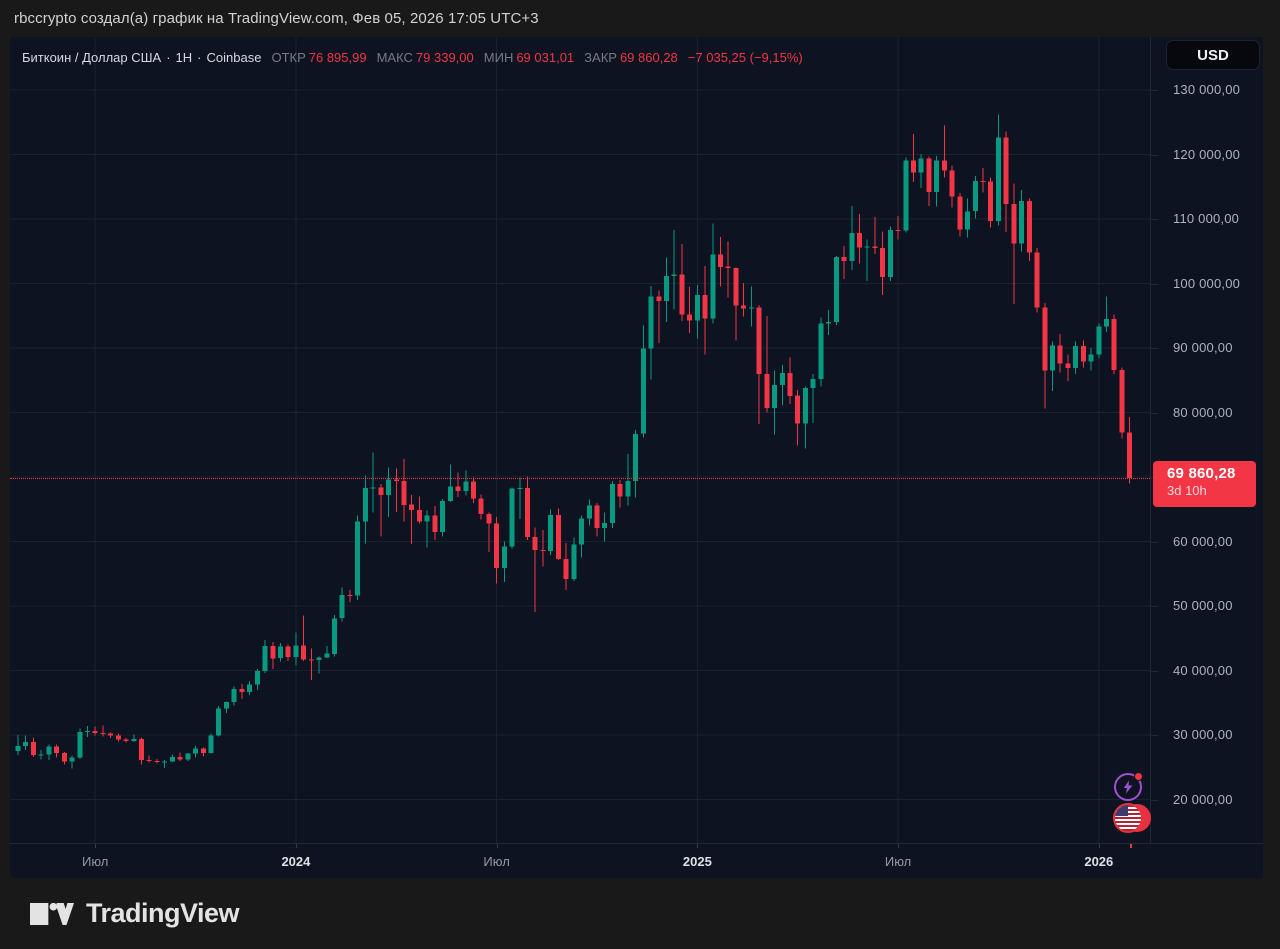 This screenshot has height=949, width=1280. What do you see at coordinates (745, 57) in the screenshot?
I see `change-value: −7 035,25 (−9,15%)` at bounding box center [745, 57].